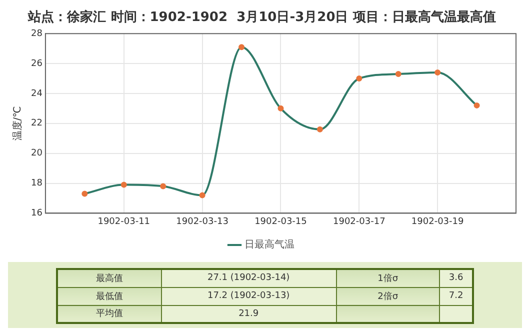 The width and height of the screenshot is (530, 332). What do you see at coordinates (456, 296) in the screenshot?
I see `text: 7.2` at bounding box center [456, 296].